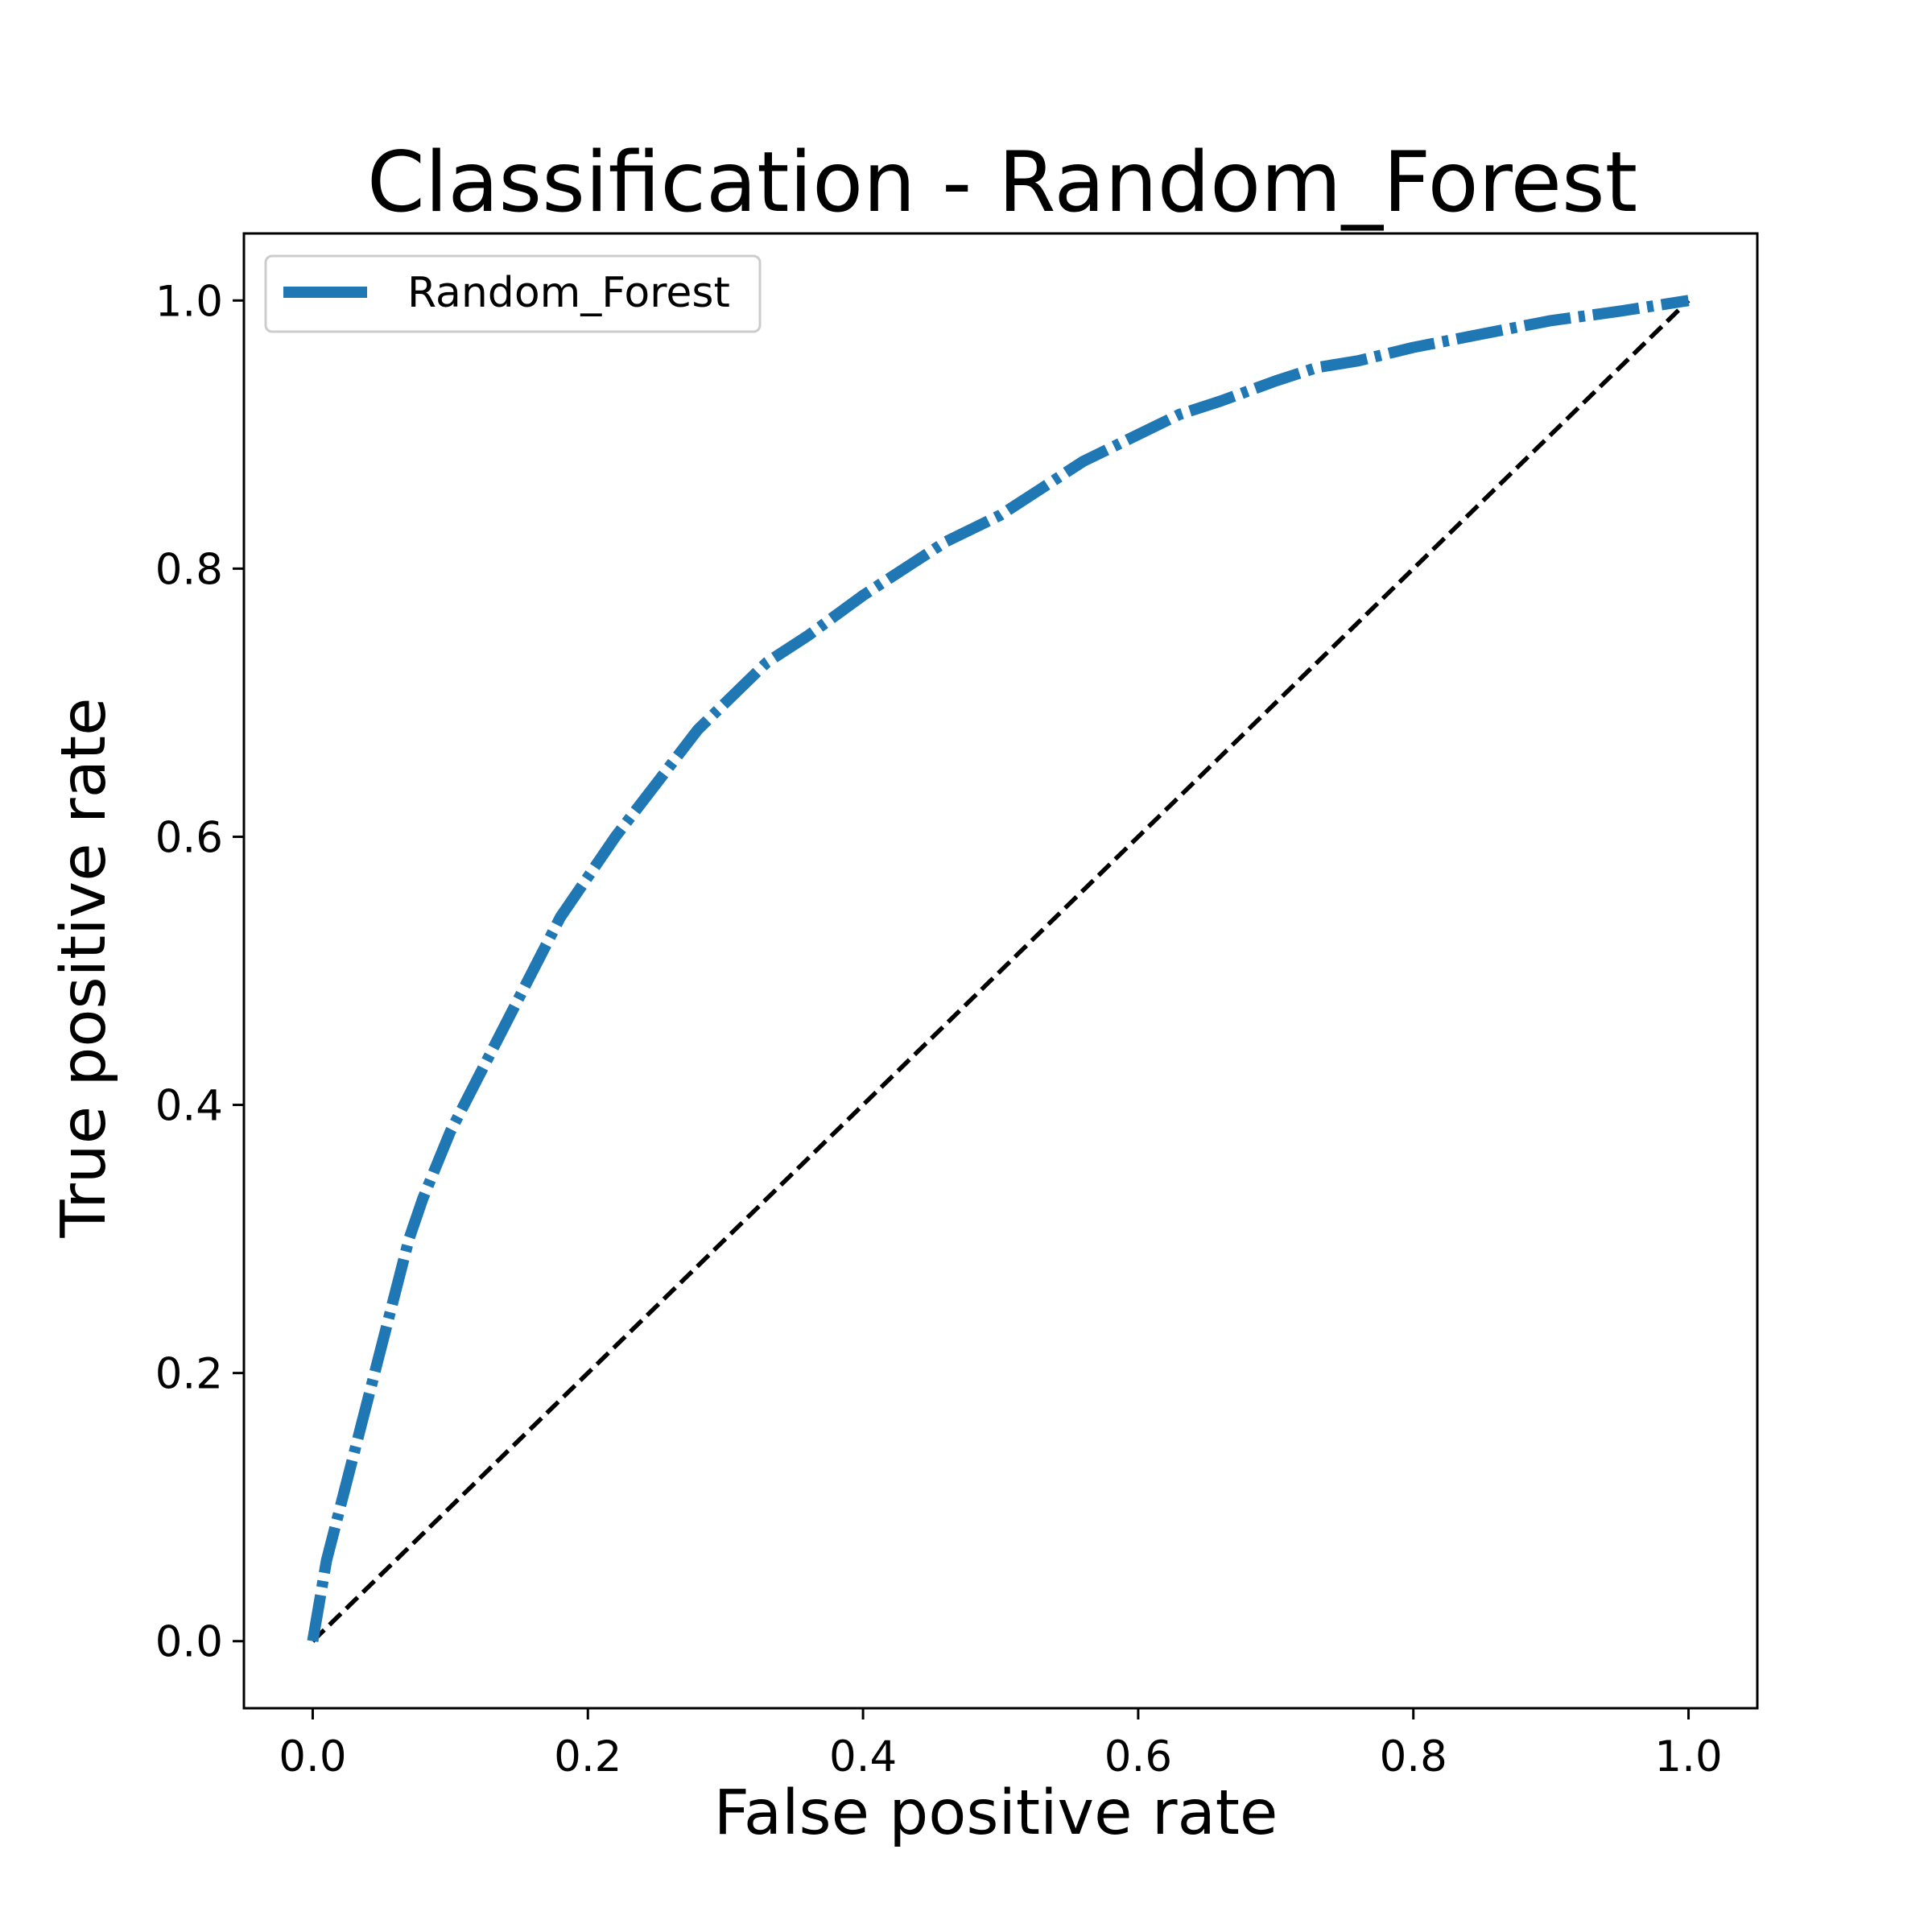  I want to click on y-tick-label: 1.0, so click(189, 301).